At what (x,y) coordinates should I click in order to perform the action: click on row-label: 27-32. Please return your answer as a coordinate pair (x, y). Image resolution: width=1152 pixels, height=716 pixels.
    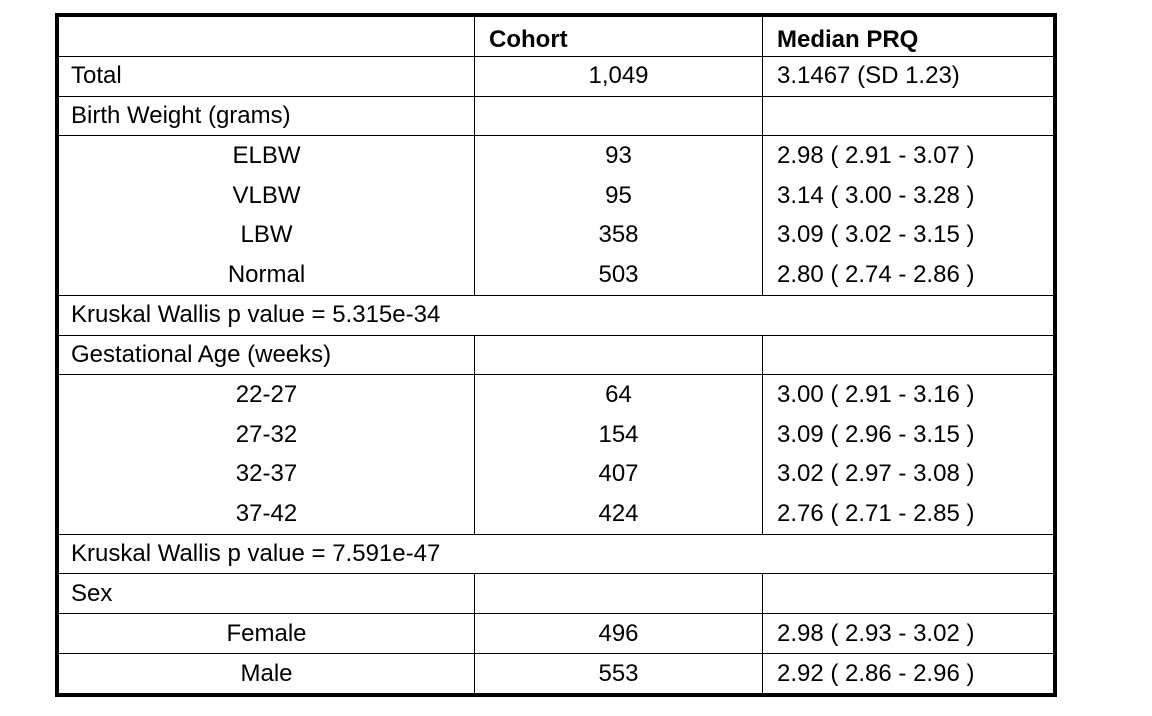
    Looking at the image, I should click on (266, 434).